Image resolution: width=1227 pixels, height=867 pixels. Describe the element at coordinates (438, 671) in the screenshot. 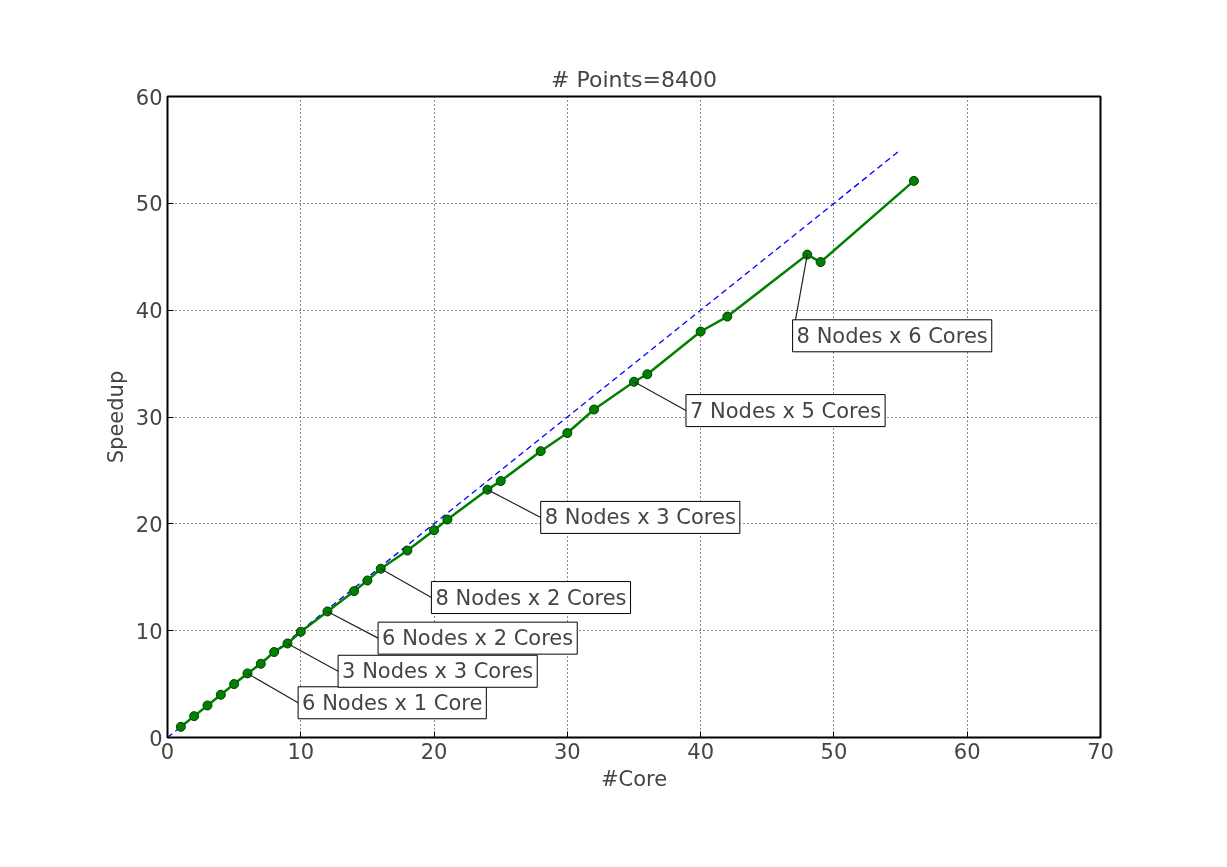

I see `annotation: 3 Nodes x 3 Cores` at that location.